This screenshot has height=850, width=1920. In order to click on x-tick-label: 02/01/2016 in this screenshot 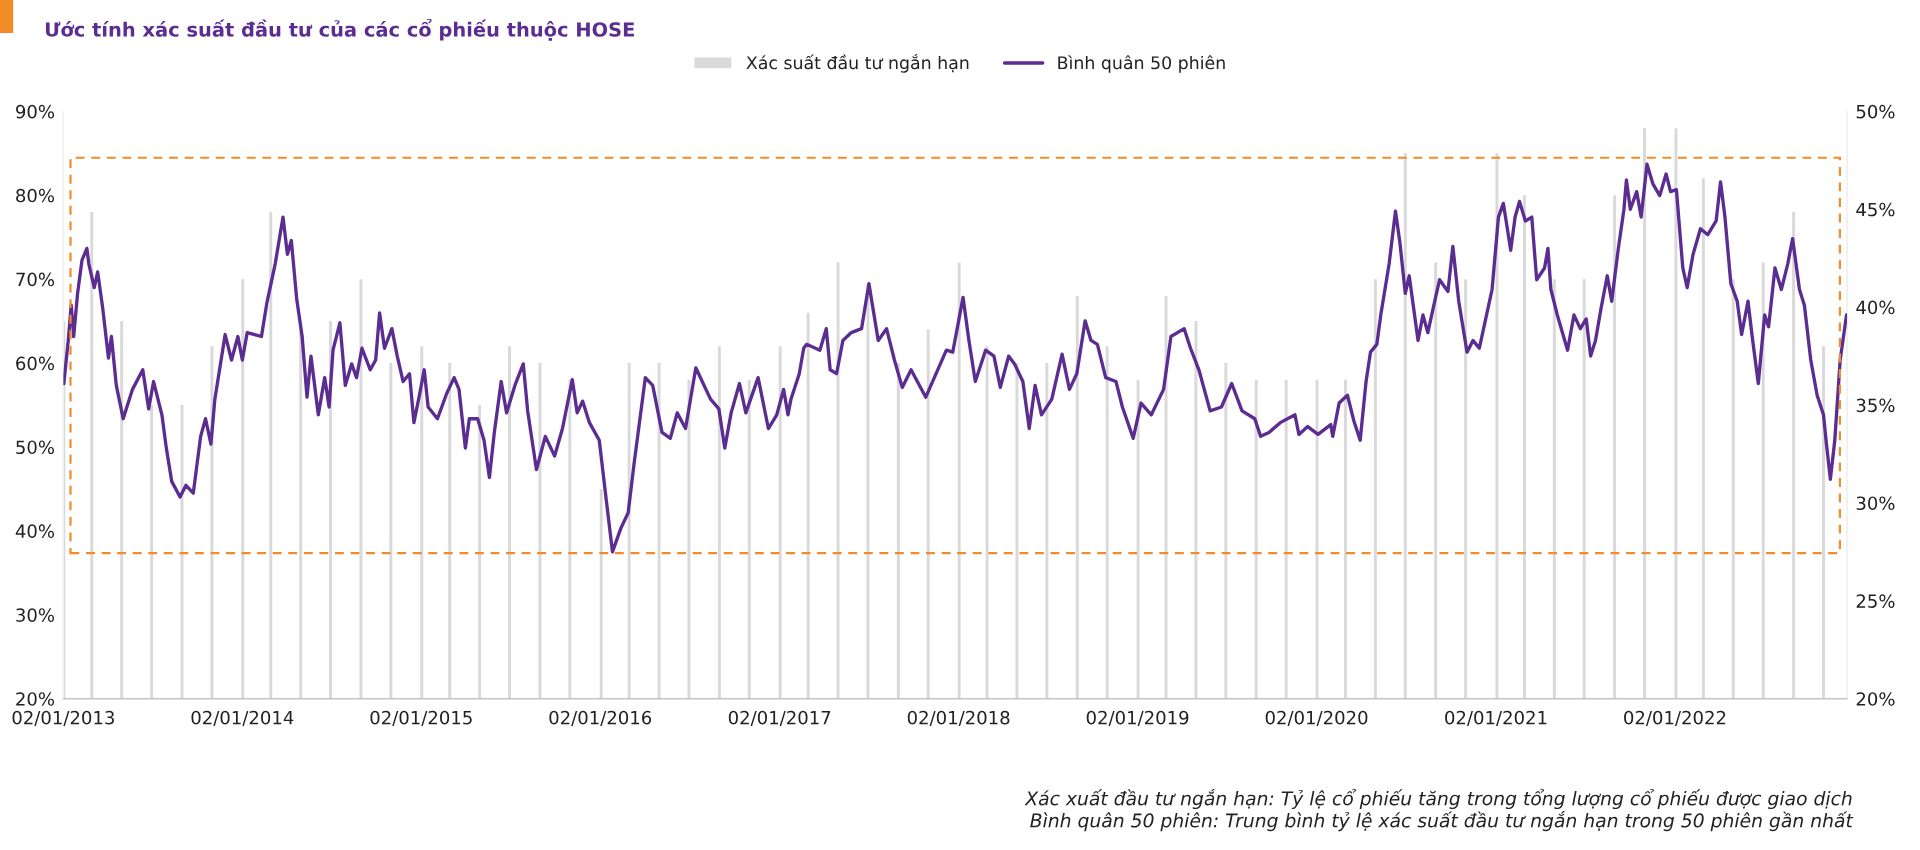, I will do `click(600, 718)`.